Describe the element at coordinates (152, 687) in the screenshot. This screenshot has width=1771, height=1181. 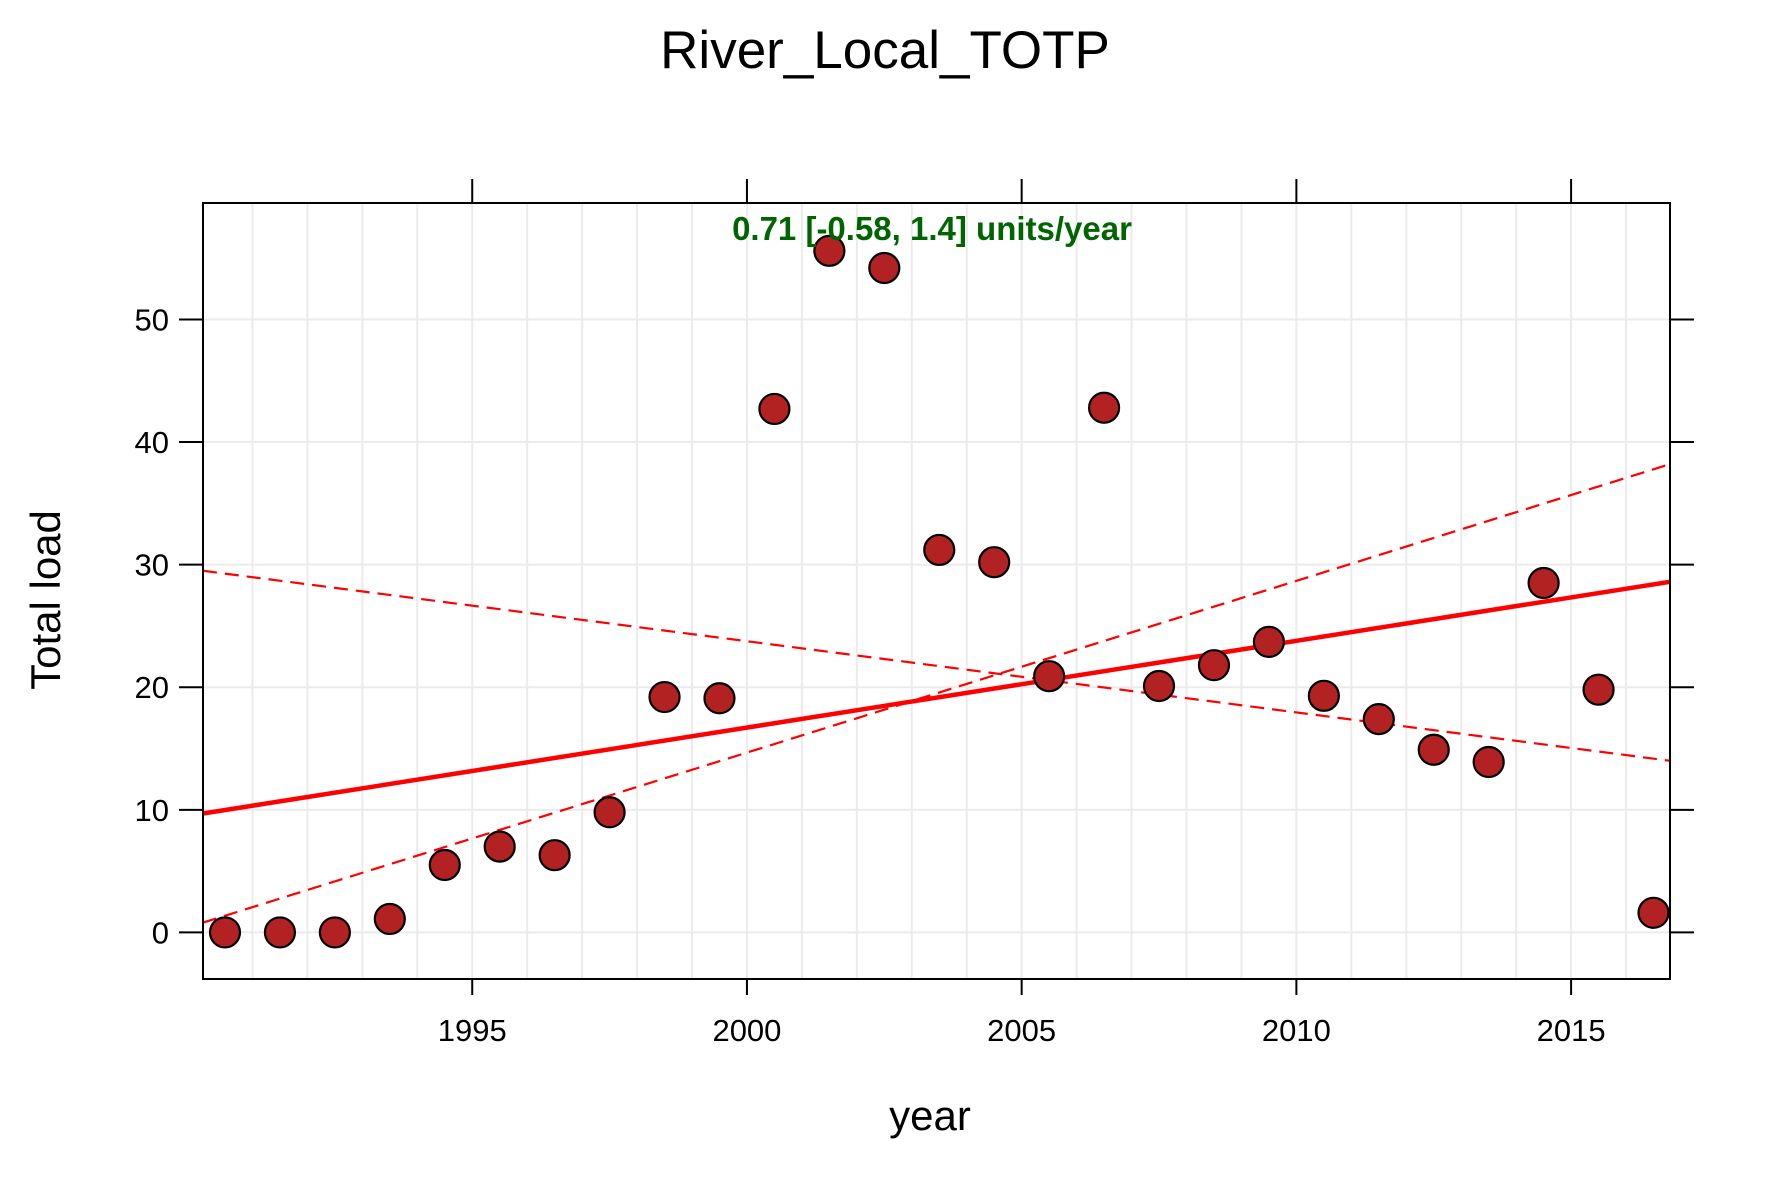
I see `y-tick-label: 20` at that location.